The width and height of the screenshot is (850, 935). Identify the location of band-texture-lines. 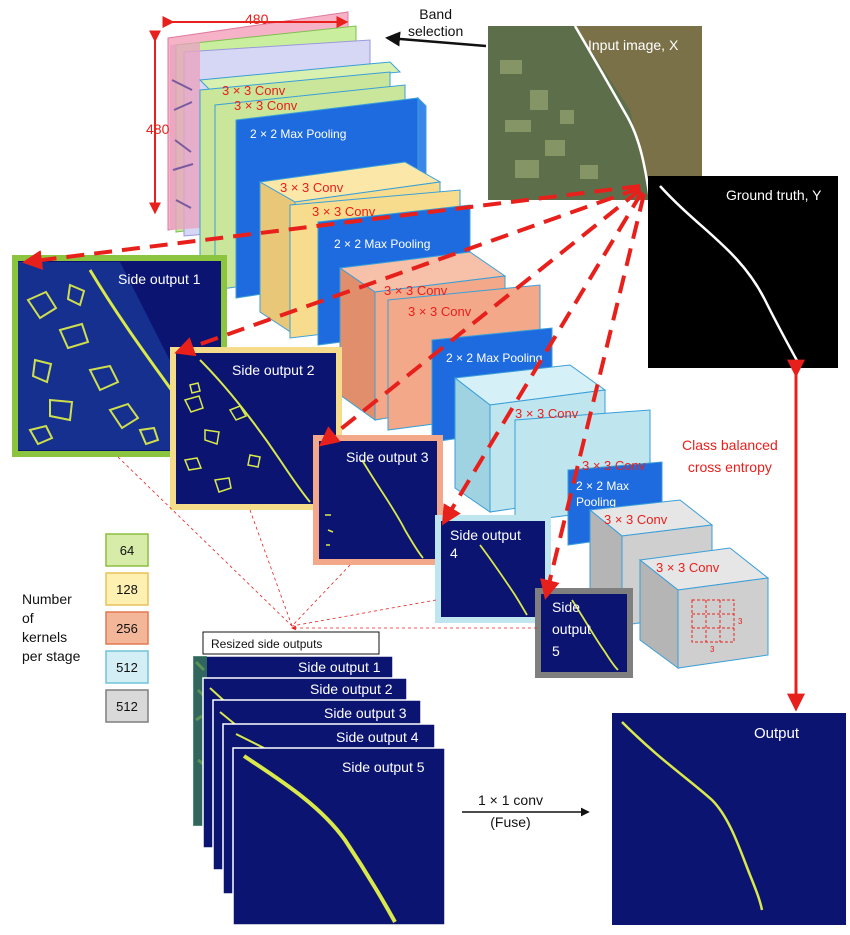
(182, 144).